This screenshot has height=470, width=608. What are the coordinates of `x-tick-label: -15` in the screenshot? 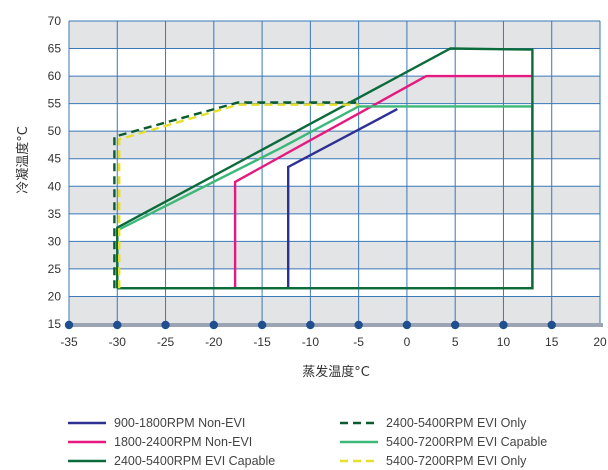 It's located at (262, 342).